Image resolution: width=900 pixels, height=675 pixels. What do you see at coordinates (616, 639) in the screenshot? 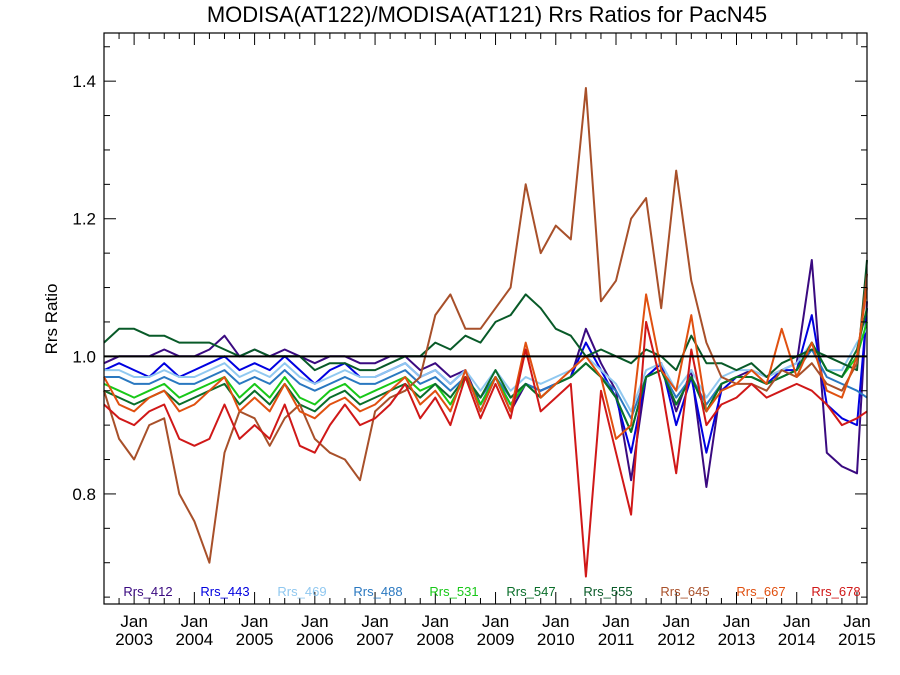
I see `x-tick-year: 2011` at bounding box center [616, 639].